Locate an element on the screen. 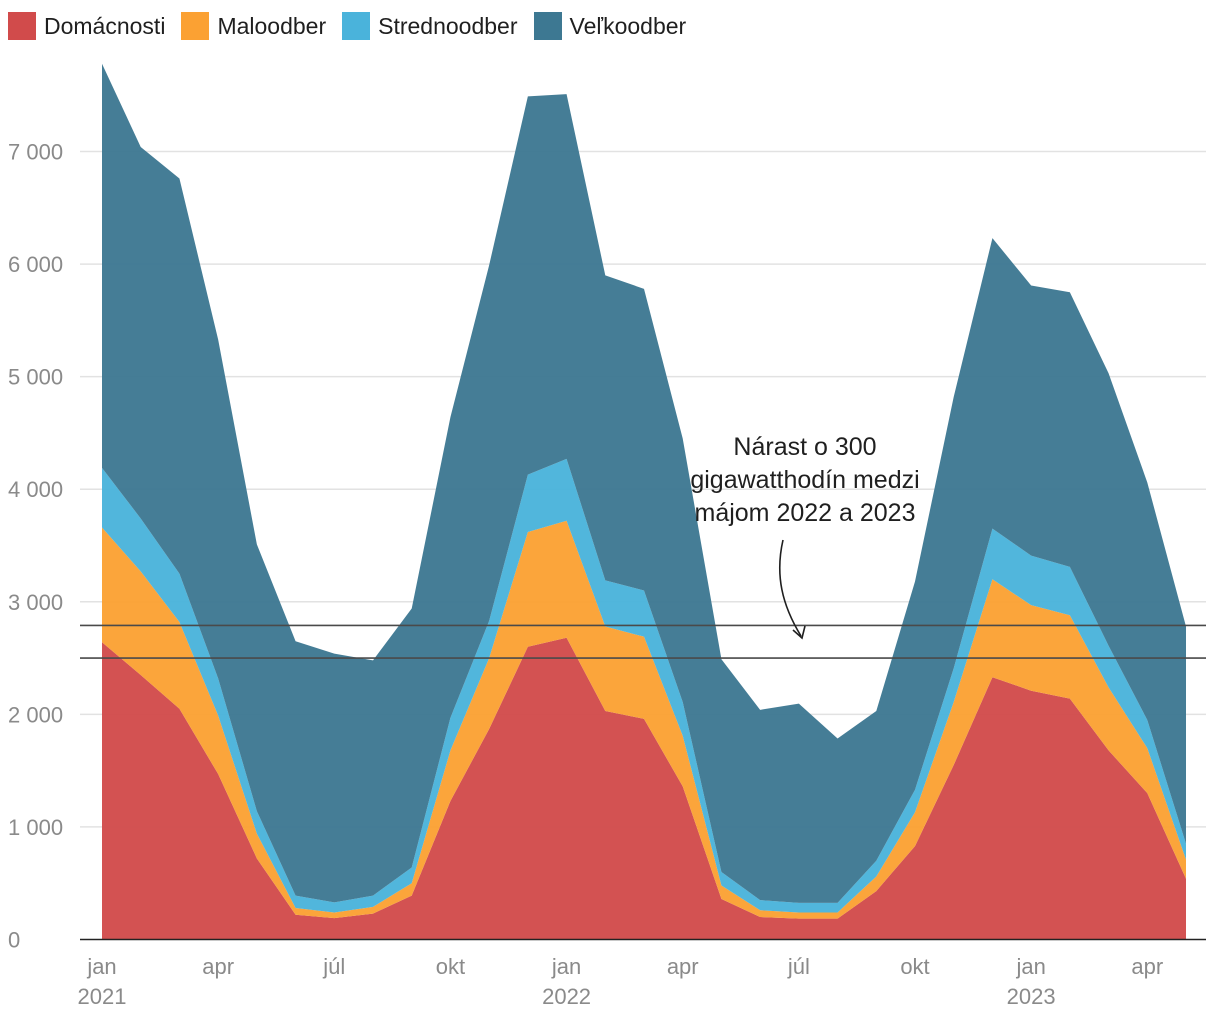 The width and height of the screenshot is (1220, 1020). legend-item-1: Maloodber is located at coordinates (253, 26).